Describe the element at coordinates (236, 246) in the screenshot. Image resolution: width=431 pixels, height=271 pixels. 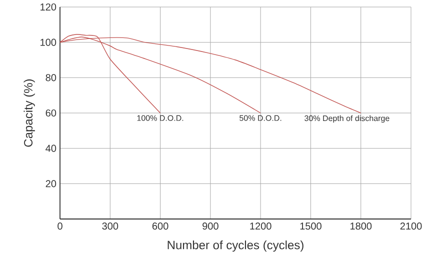
I see `x-axis-title: Number of cycles (cycles)` at that location.